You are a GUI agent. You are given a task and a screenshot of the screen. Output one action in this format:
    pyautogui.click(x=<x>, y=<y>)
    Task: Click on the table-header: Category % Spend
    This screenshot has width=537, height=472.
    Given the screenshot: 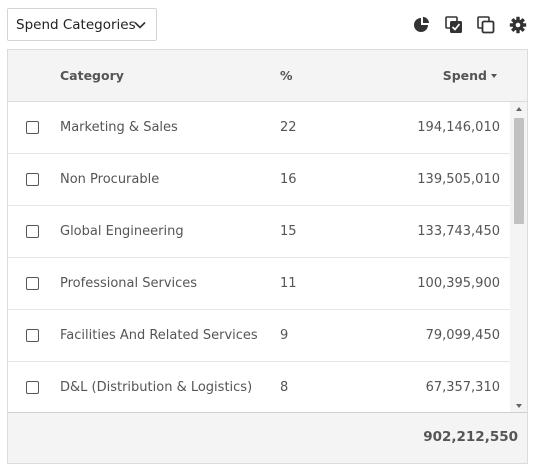 What is the action you would take?
    pyautogui.click(x=267, y=76)
    